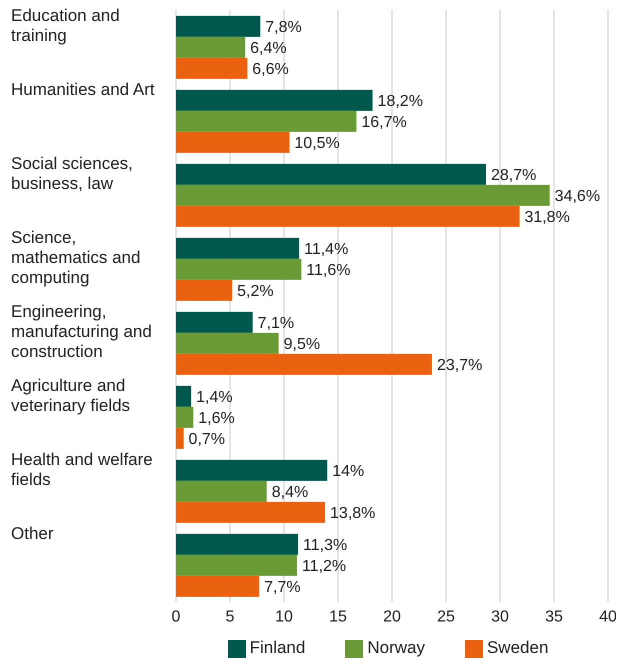 Image resolution: width=624 pixels, height=668 pixels. What do you see at coordinates (216, 419) in the screenshot?
I see `data-label: 1,6%` at bounding box center [216, 419].